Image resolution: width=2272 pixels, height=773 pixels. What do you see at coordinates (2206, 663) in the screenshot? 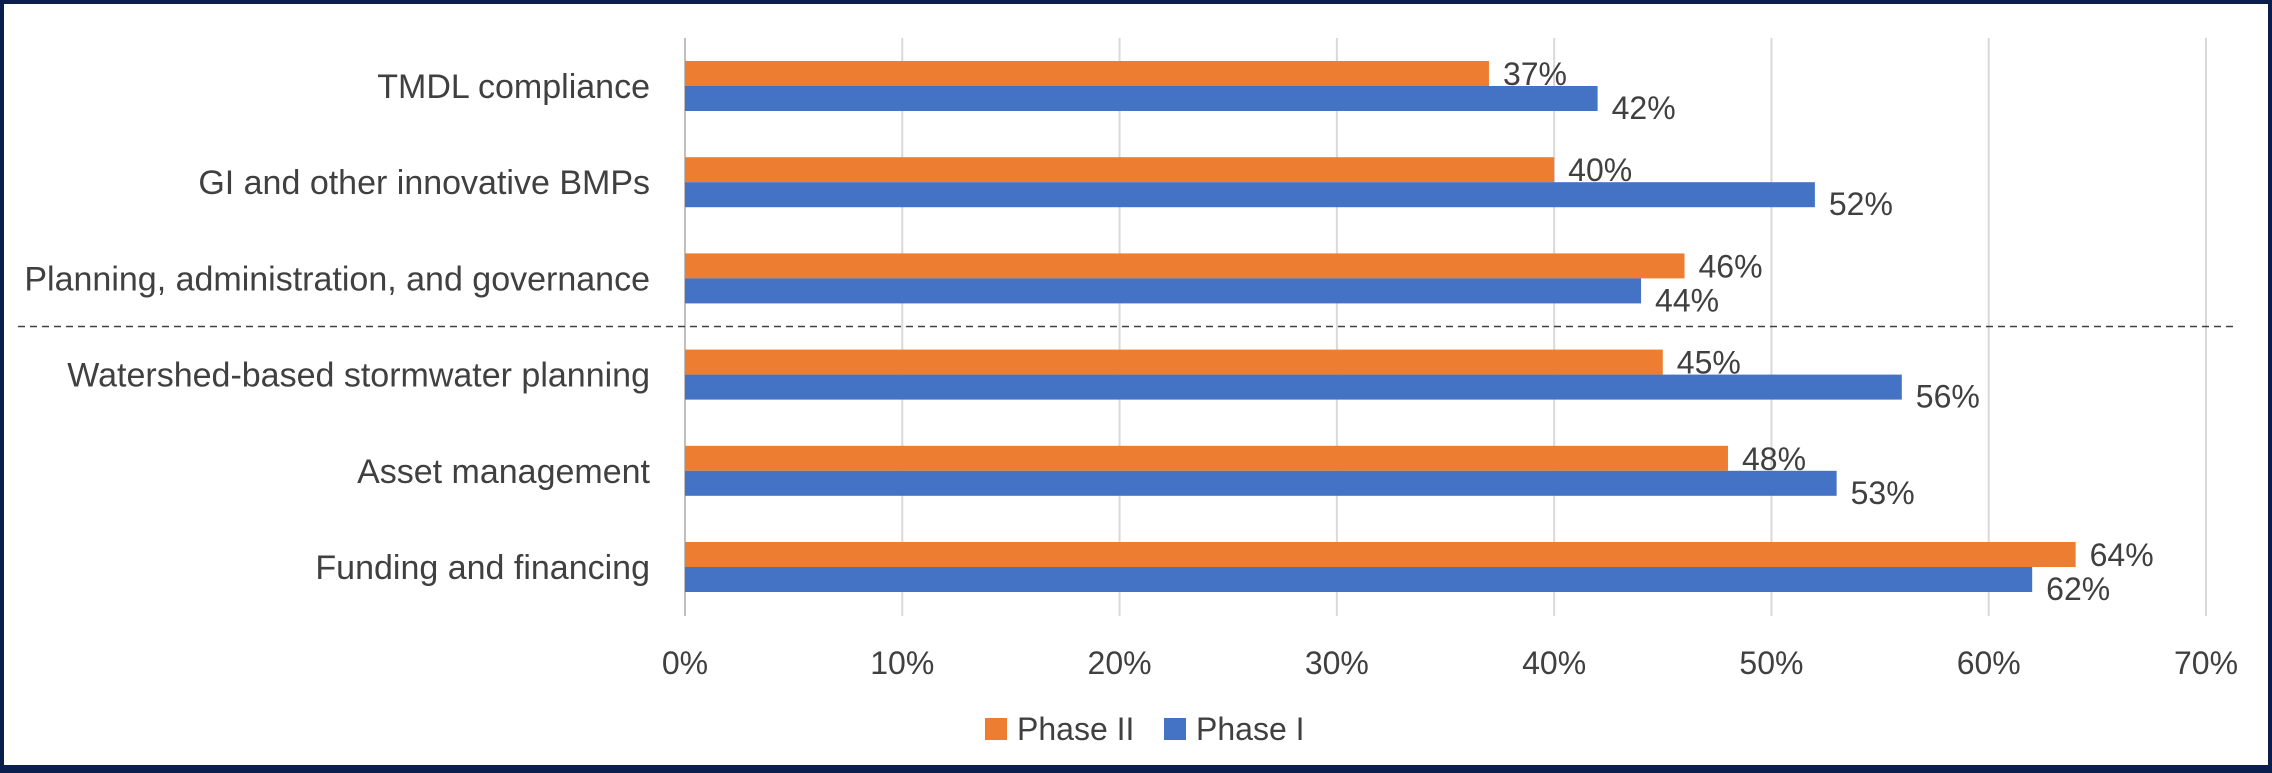
I see `x-tick-label: 70%` at bounding box center [2206, 663].